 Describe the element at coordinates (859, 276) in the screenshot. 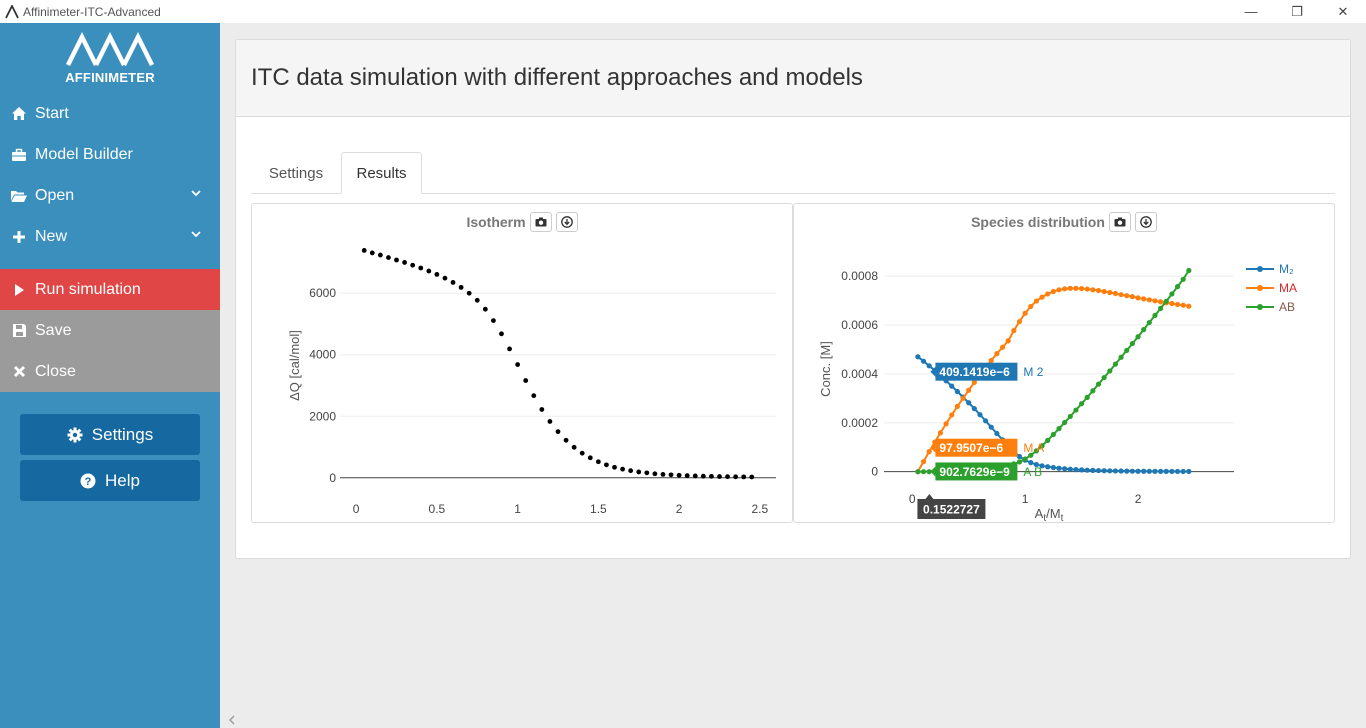

I see `y-tick-label: 0.0008` at that location.